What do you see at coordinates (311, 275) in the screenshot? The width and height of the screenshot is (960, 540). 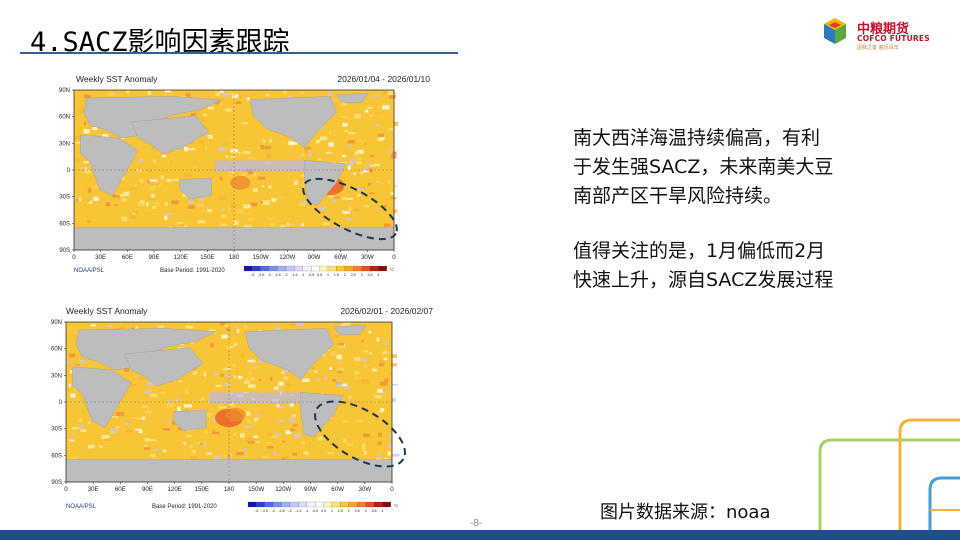 I see `colorbar-tick-label: -0.5` at bounding box center [311, 275].